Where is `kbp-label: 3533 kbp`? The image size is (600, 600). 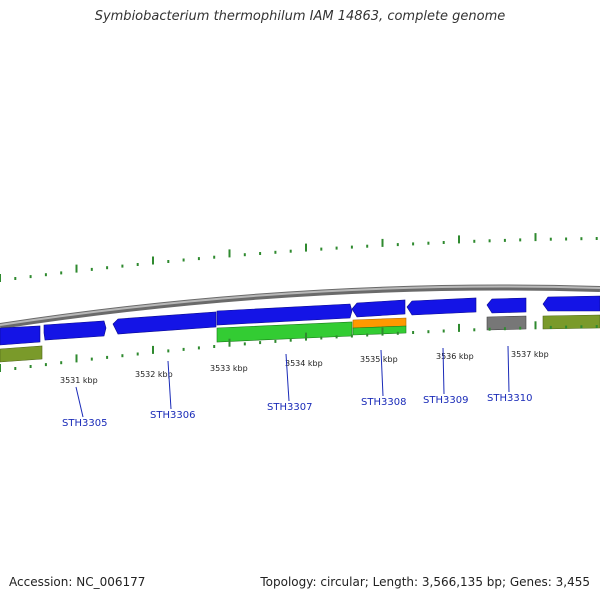
kbp-label: 3533 kbp is located at coordinates (229, 368).